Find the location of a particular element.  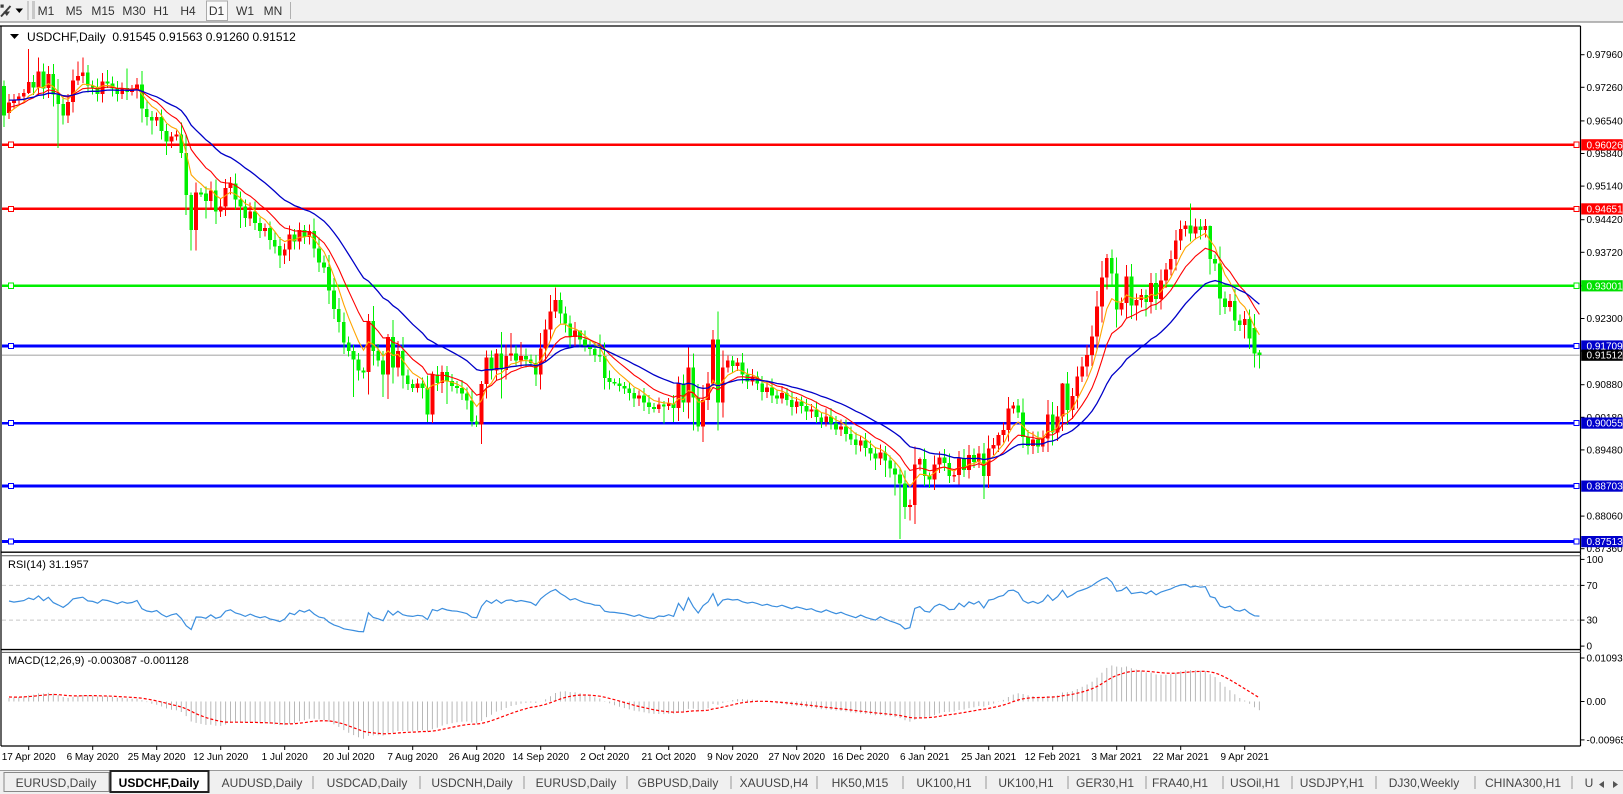

svg-text: 0.95140 is located at coordinates (1605, 187).